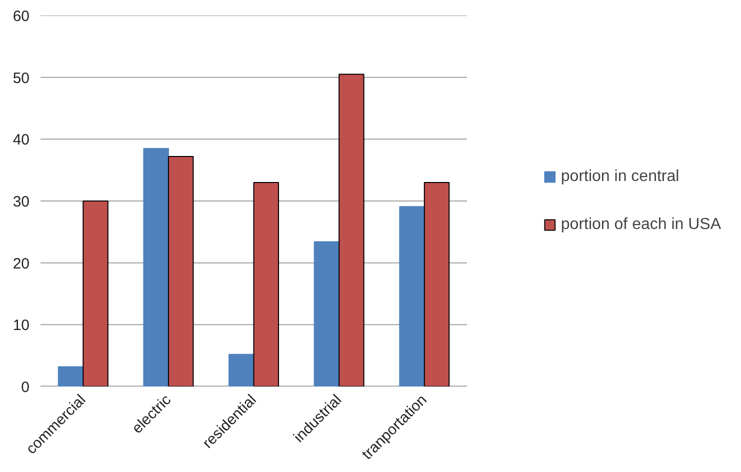 The image size is (741, 472). Describe the element at coordinates (21, 78) in the screenshot. I see `y-tick-label: 50` at that location.